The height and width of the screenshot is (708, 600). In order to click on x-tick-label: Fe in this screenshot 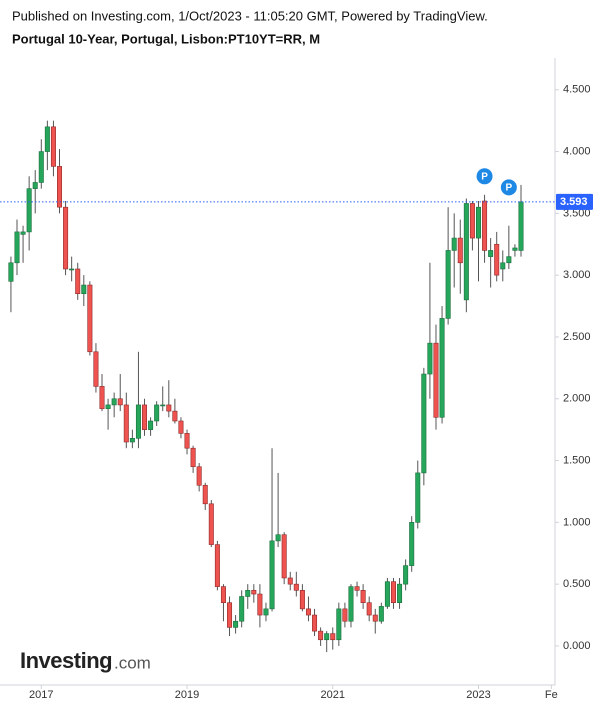, I will do `click(551, 695)`.